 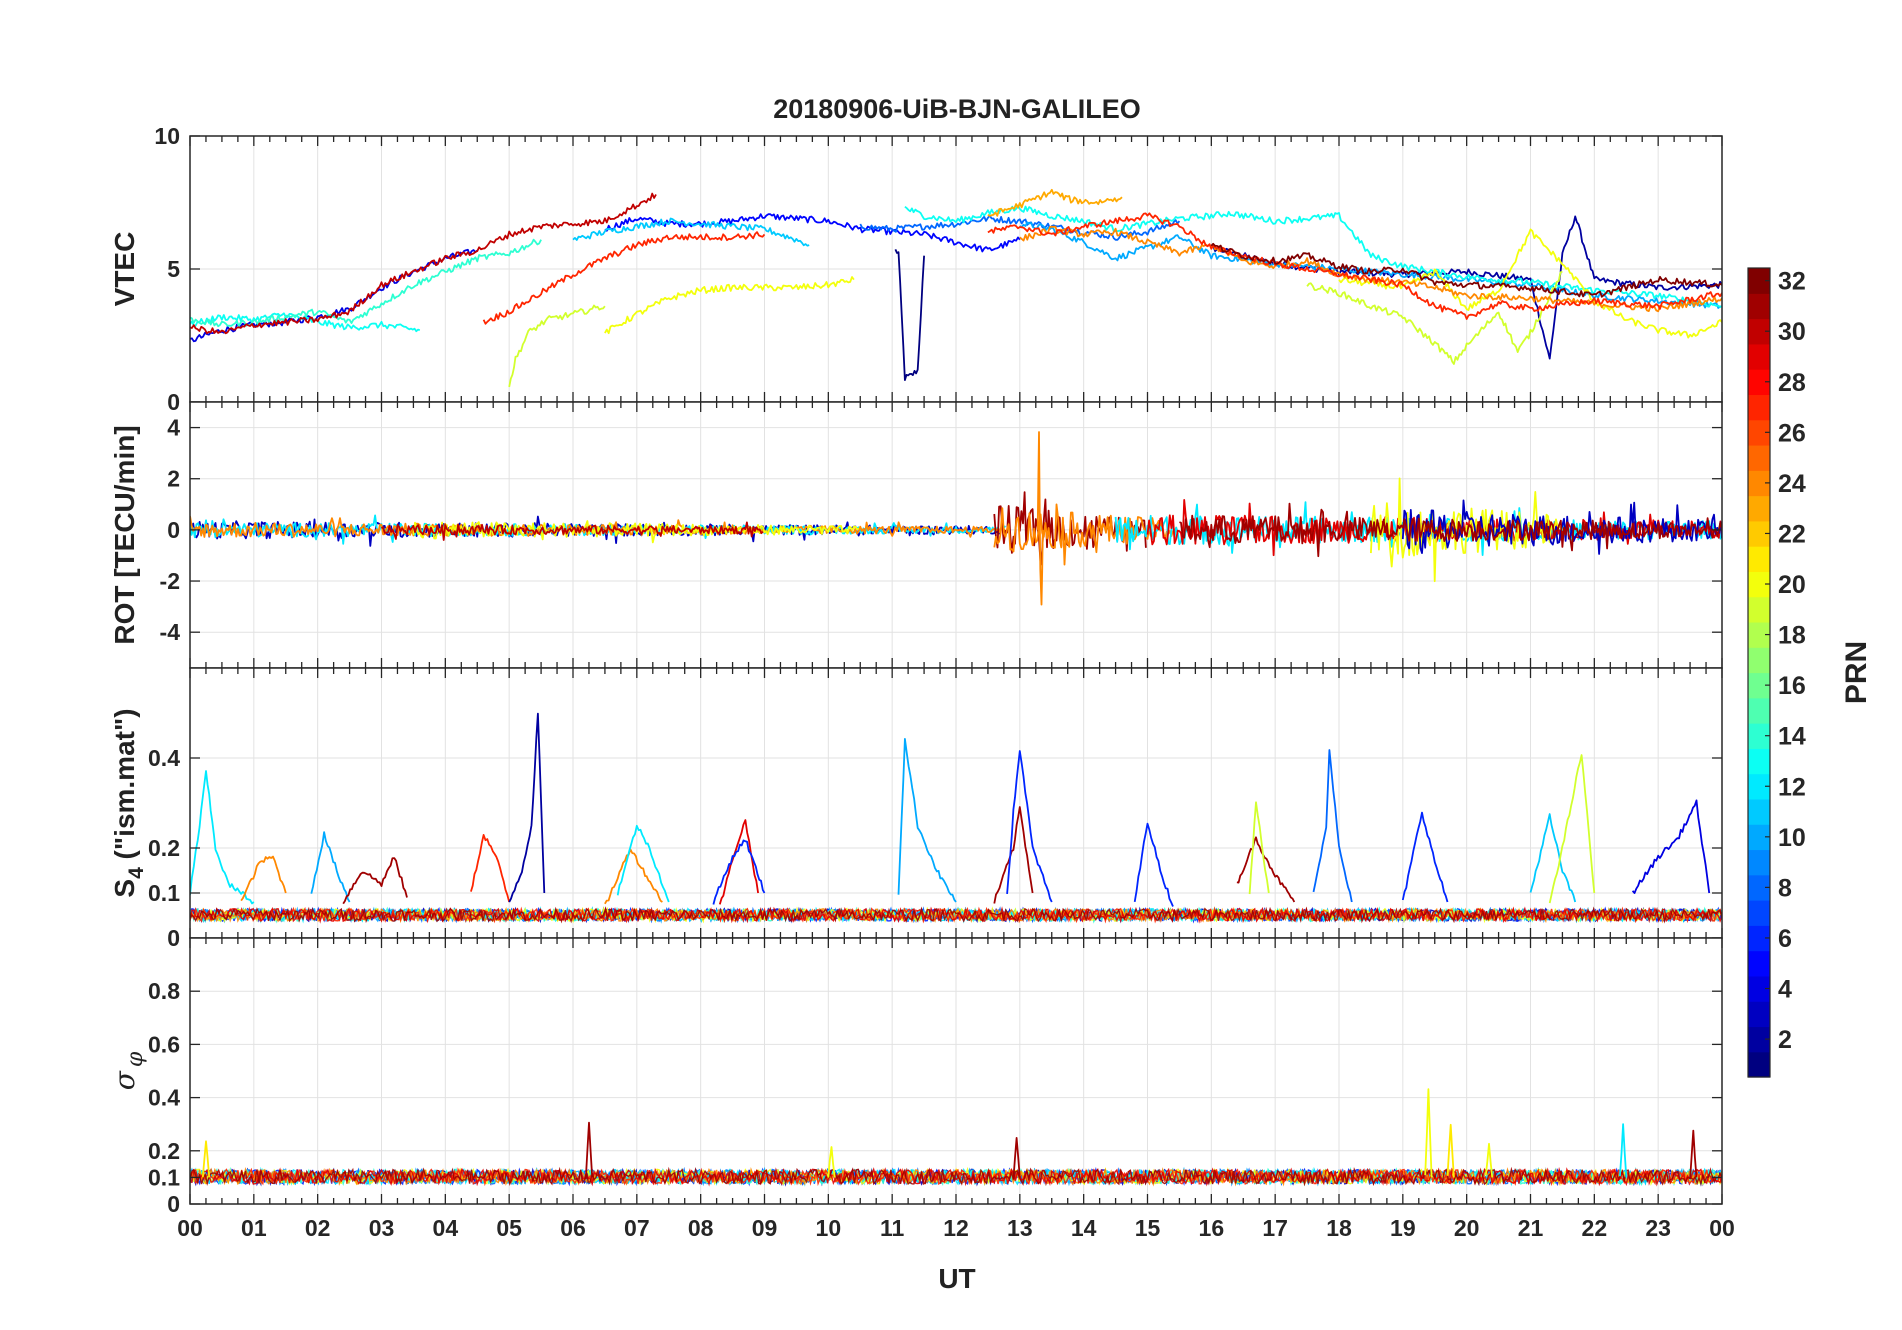 What do you see at coordinates (573, 1228) in the screenshot?
I see `x-tick-label: 06` at bounding box center [573, 1228].